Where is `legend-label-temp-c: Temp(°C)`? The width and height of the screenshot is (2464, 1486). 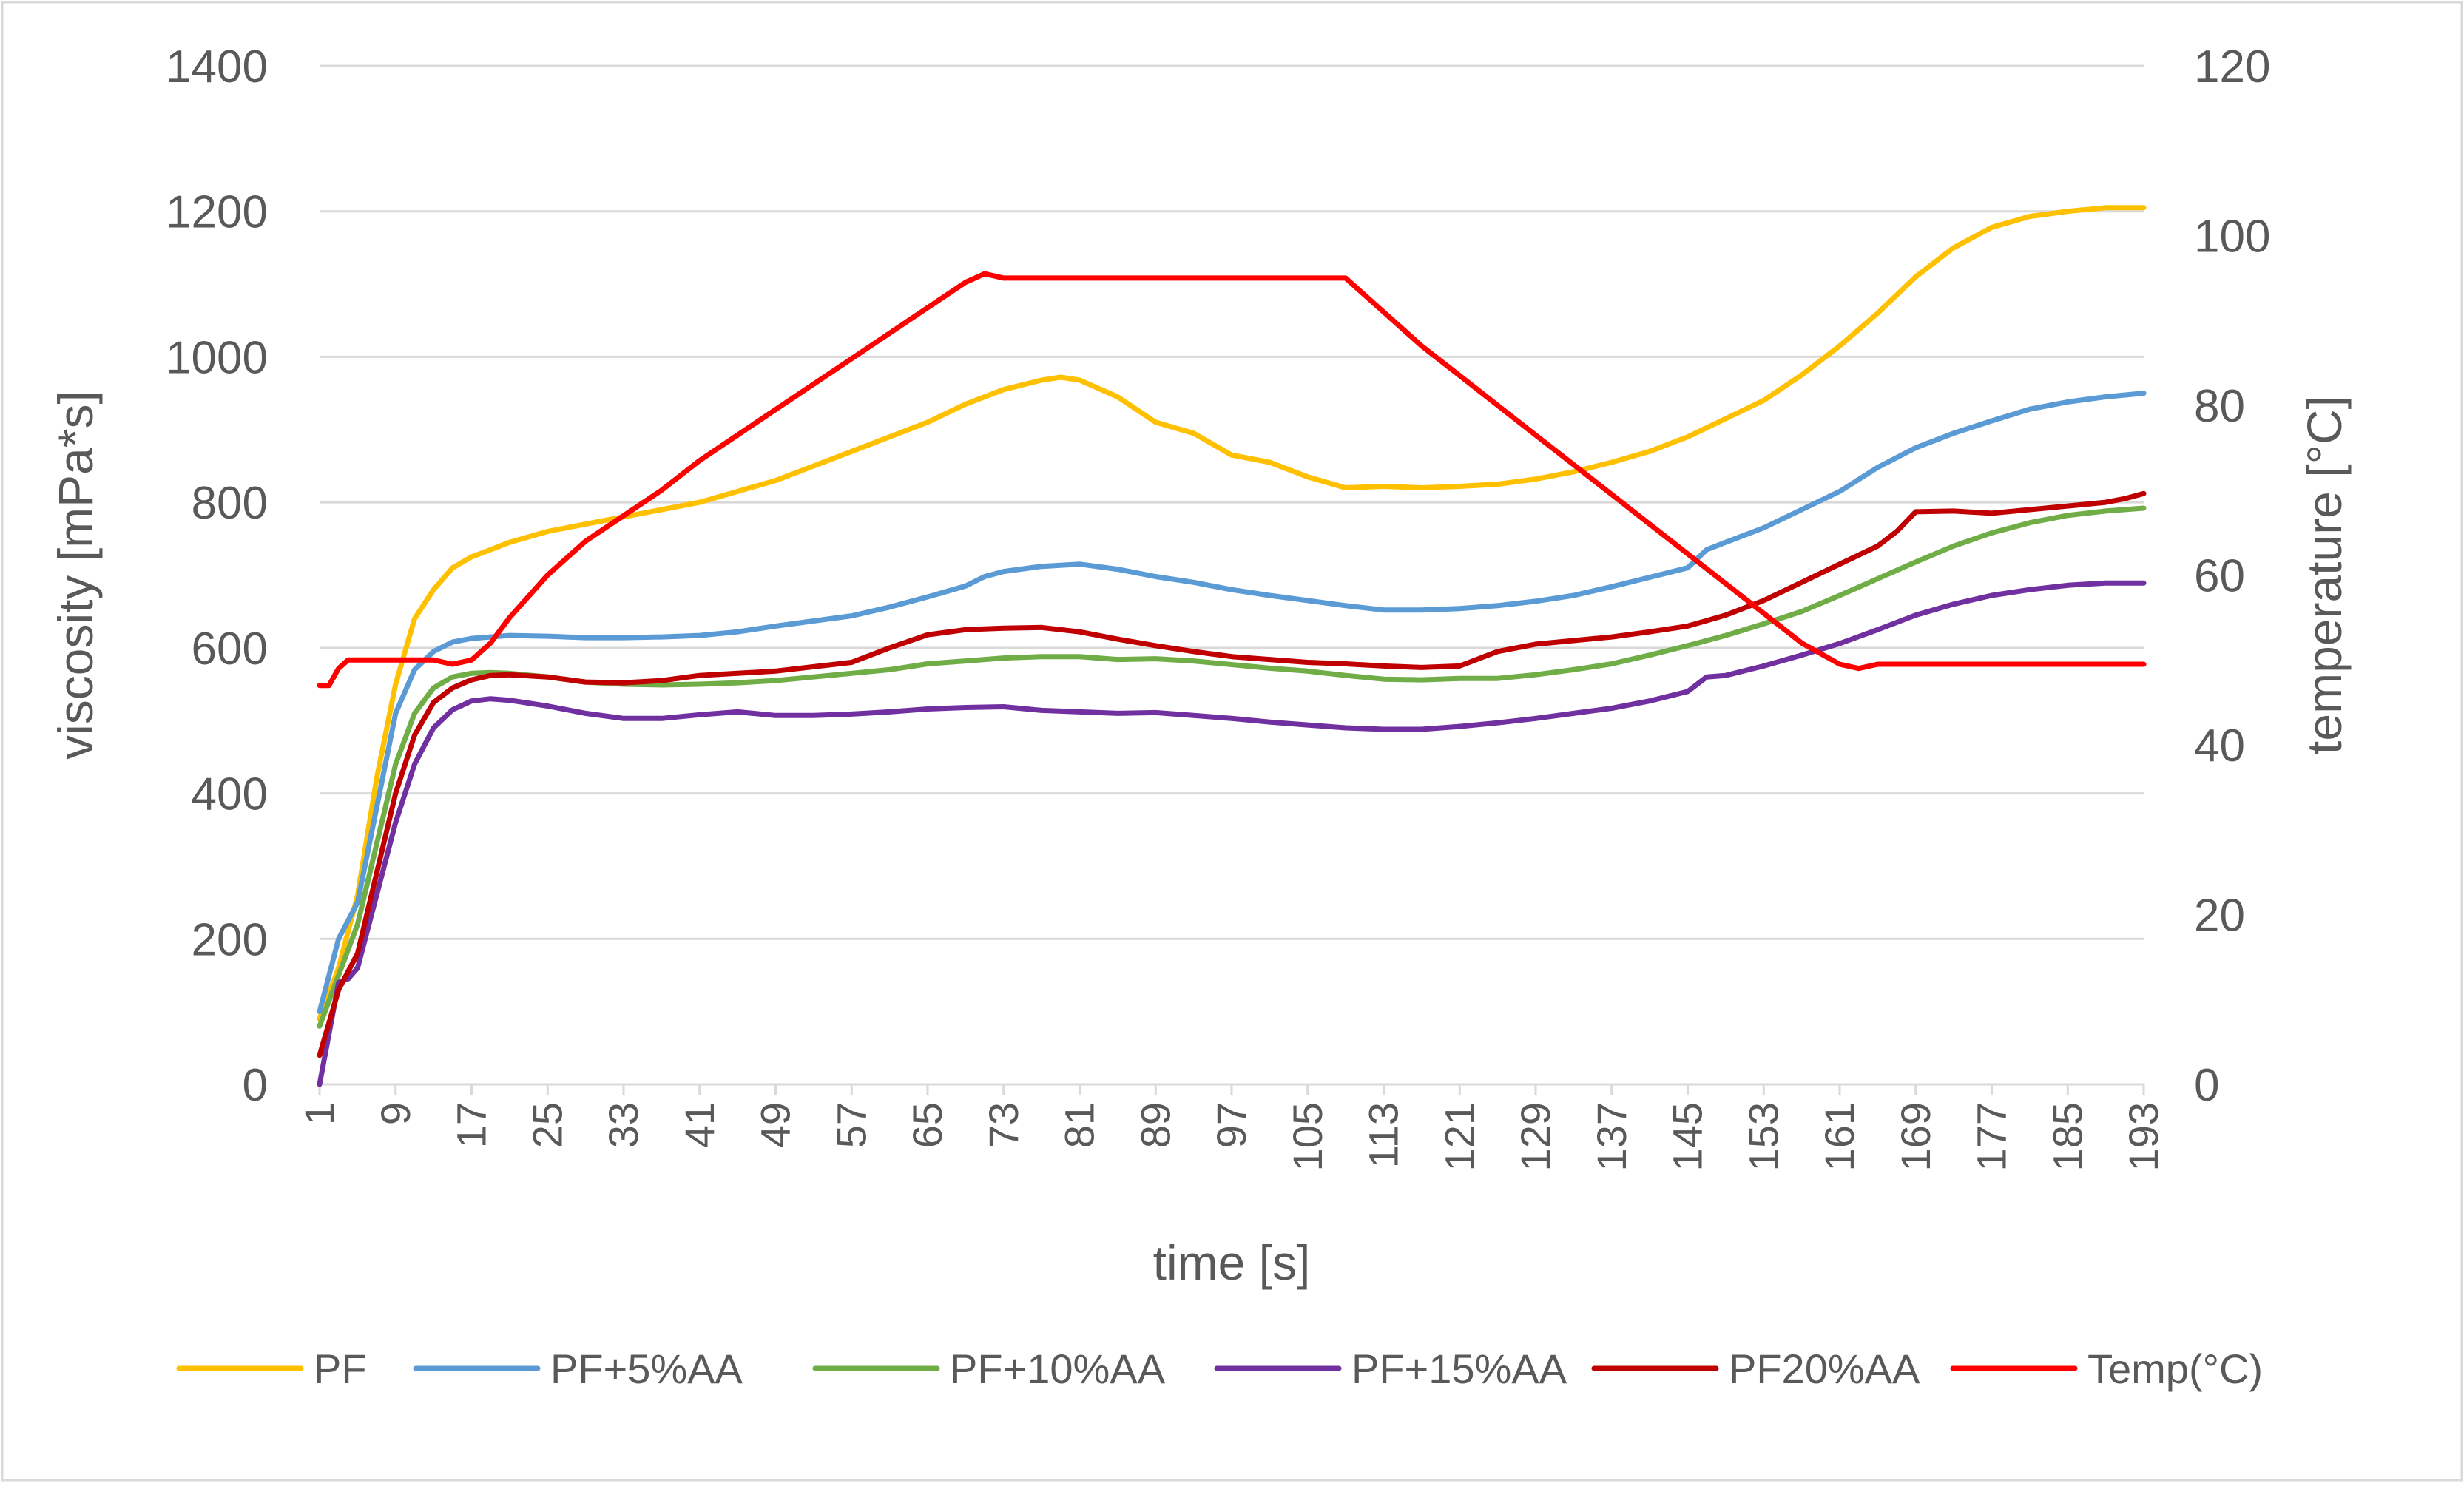 legend-label-temp-c: Temp(°C) is located at coordinates (2175, 1368).